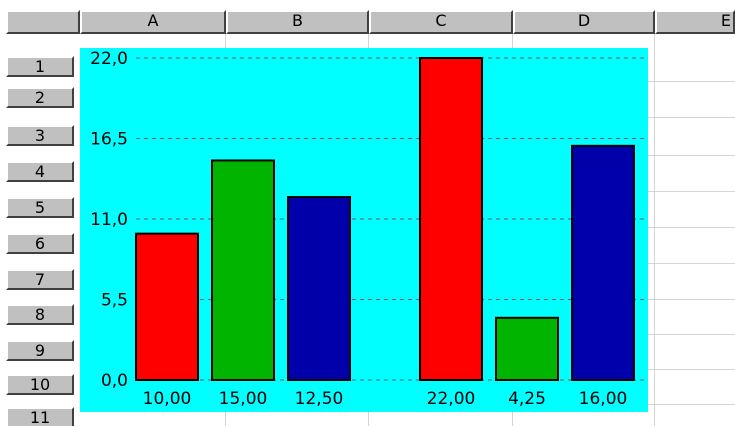  What do you see at coordinates (40, 207) in the screenshot?
I see `row-header-5: 5` at bounding box center [40, 207].